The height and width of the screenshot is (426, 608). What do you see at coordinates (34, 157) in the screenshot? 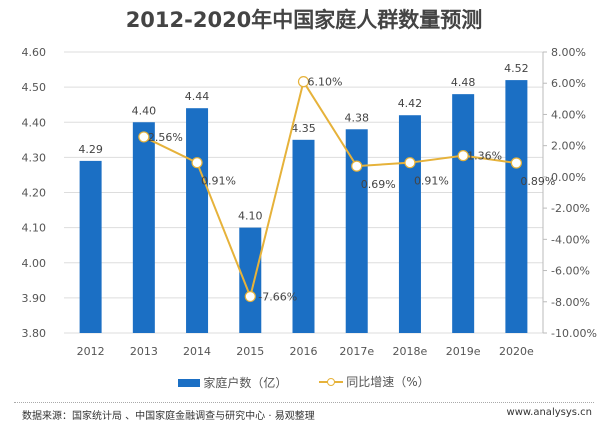
I see `left-axis-tick: 4.30` at bounding box center [34, 157].